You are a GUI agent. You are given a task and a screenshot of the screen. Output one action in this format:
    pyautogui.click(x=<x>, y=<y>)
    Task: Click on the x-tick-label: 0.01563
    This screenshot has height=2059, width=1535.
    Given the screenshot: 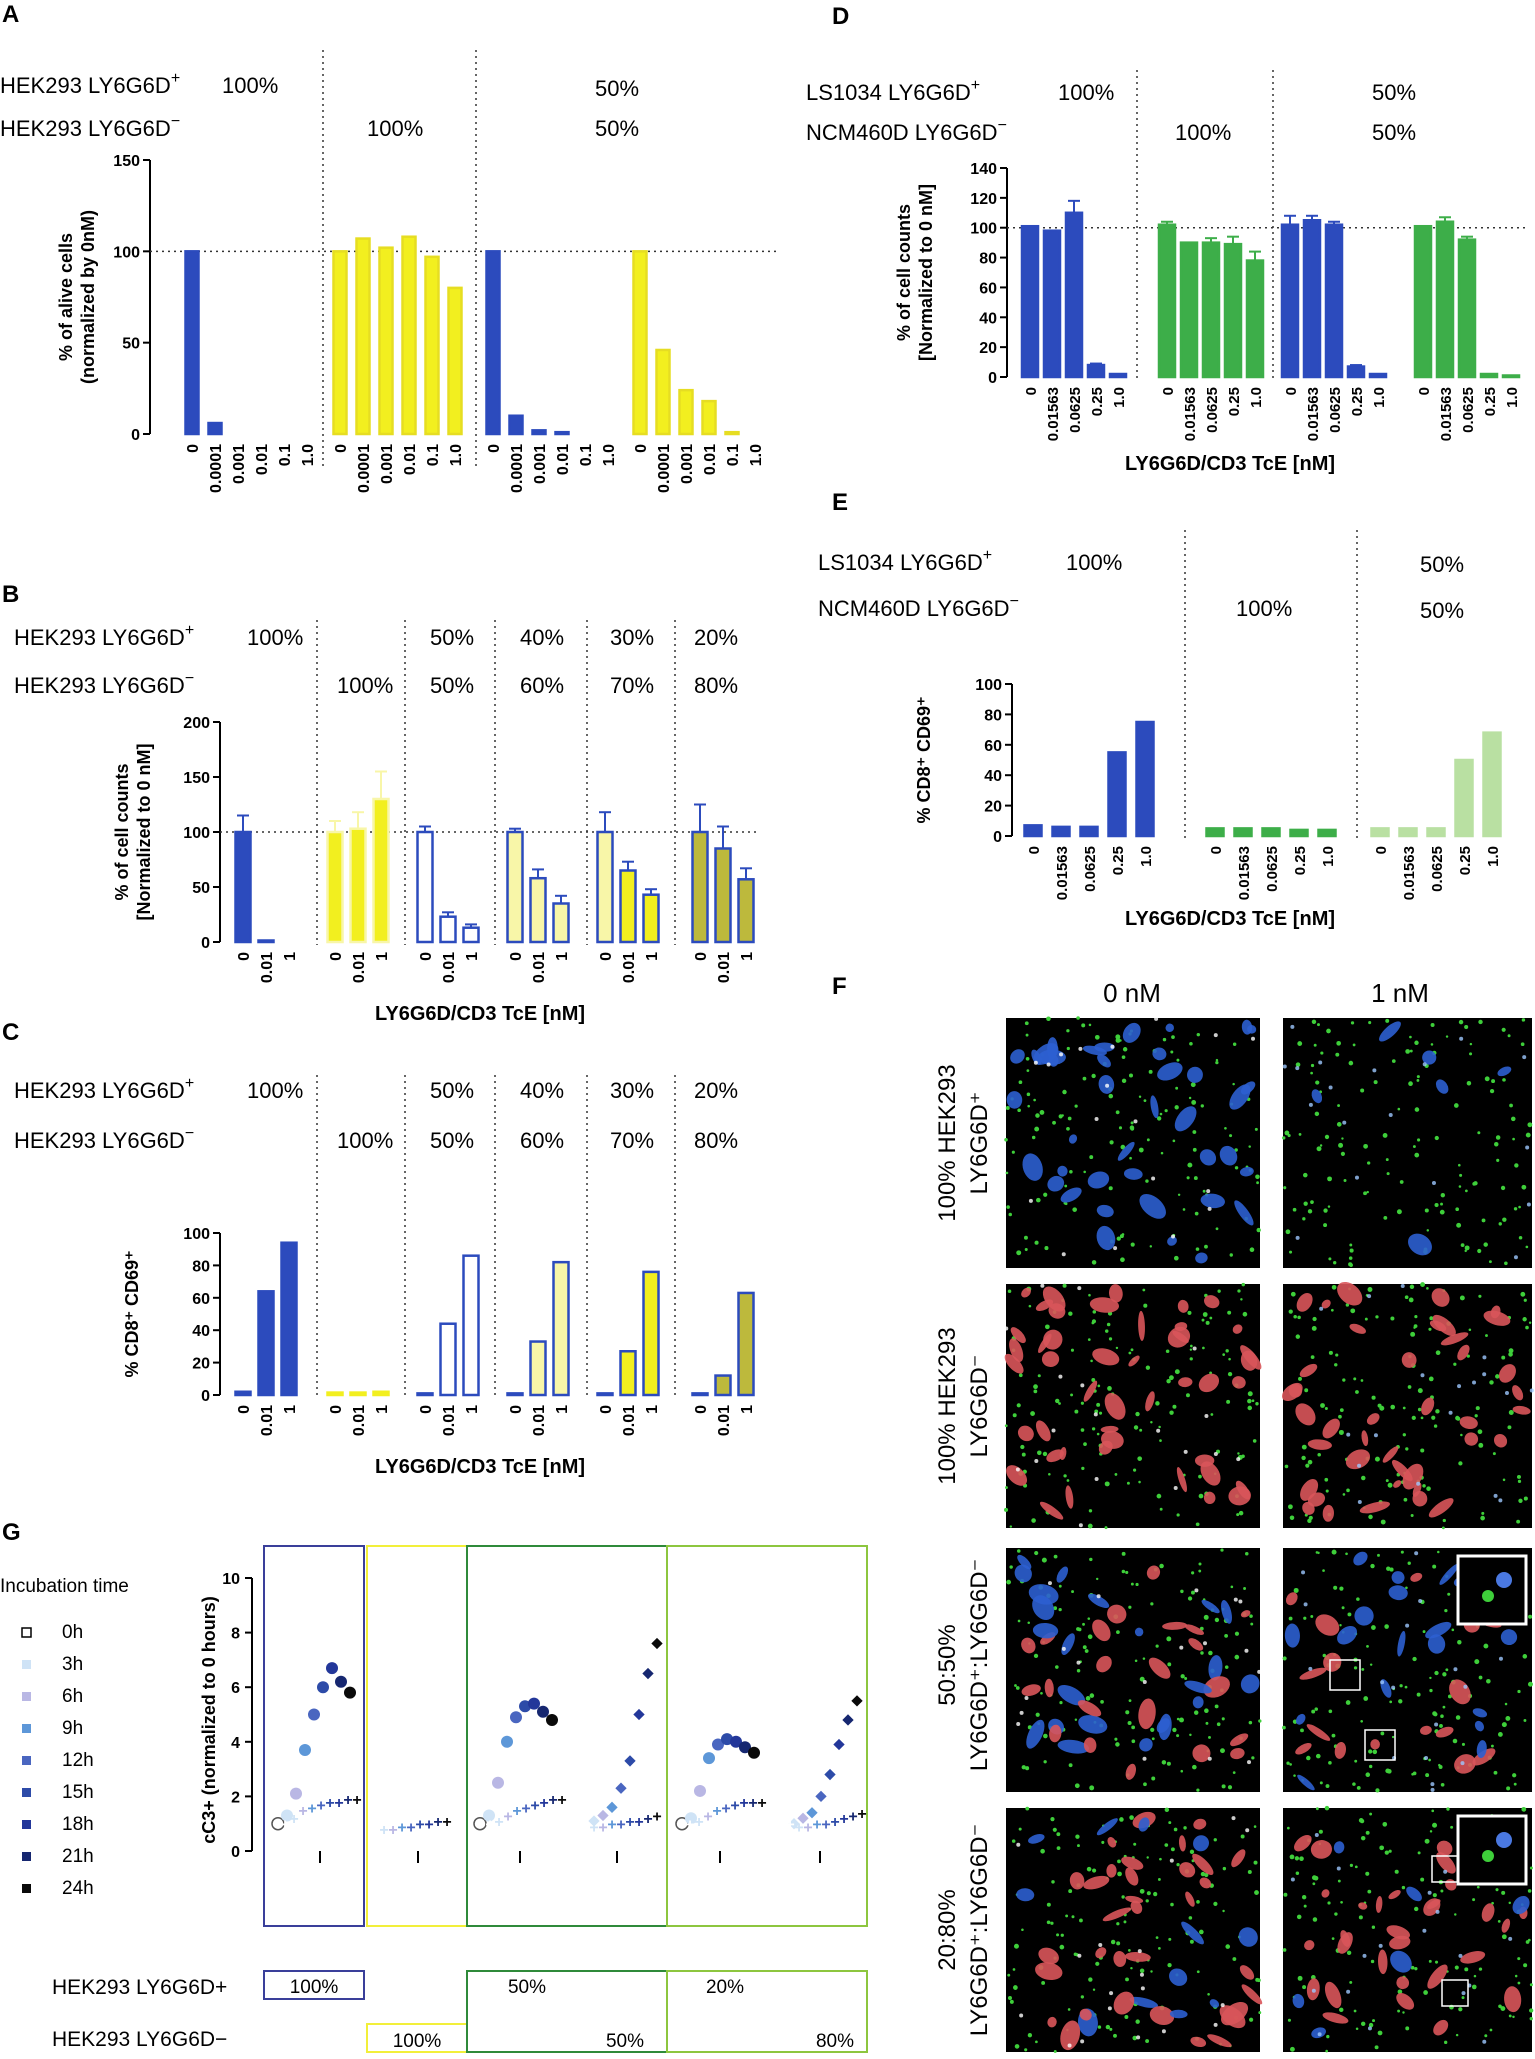 What is the action you would take?
    pyautogui.click(x=1244, y=873)
    